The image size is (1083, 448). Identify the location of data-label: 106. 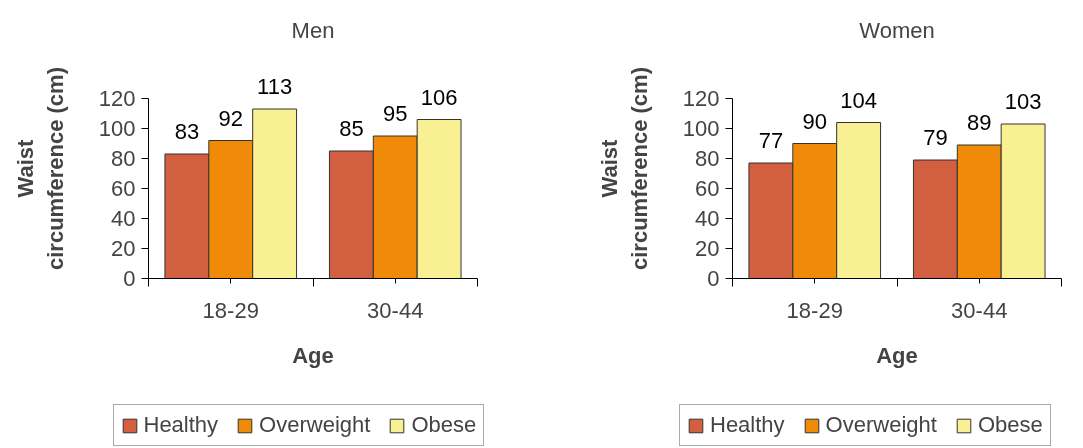
(439, 97).